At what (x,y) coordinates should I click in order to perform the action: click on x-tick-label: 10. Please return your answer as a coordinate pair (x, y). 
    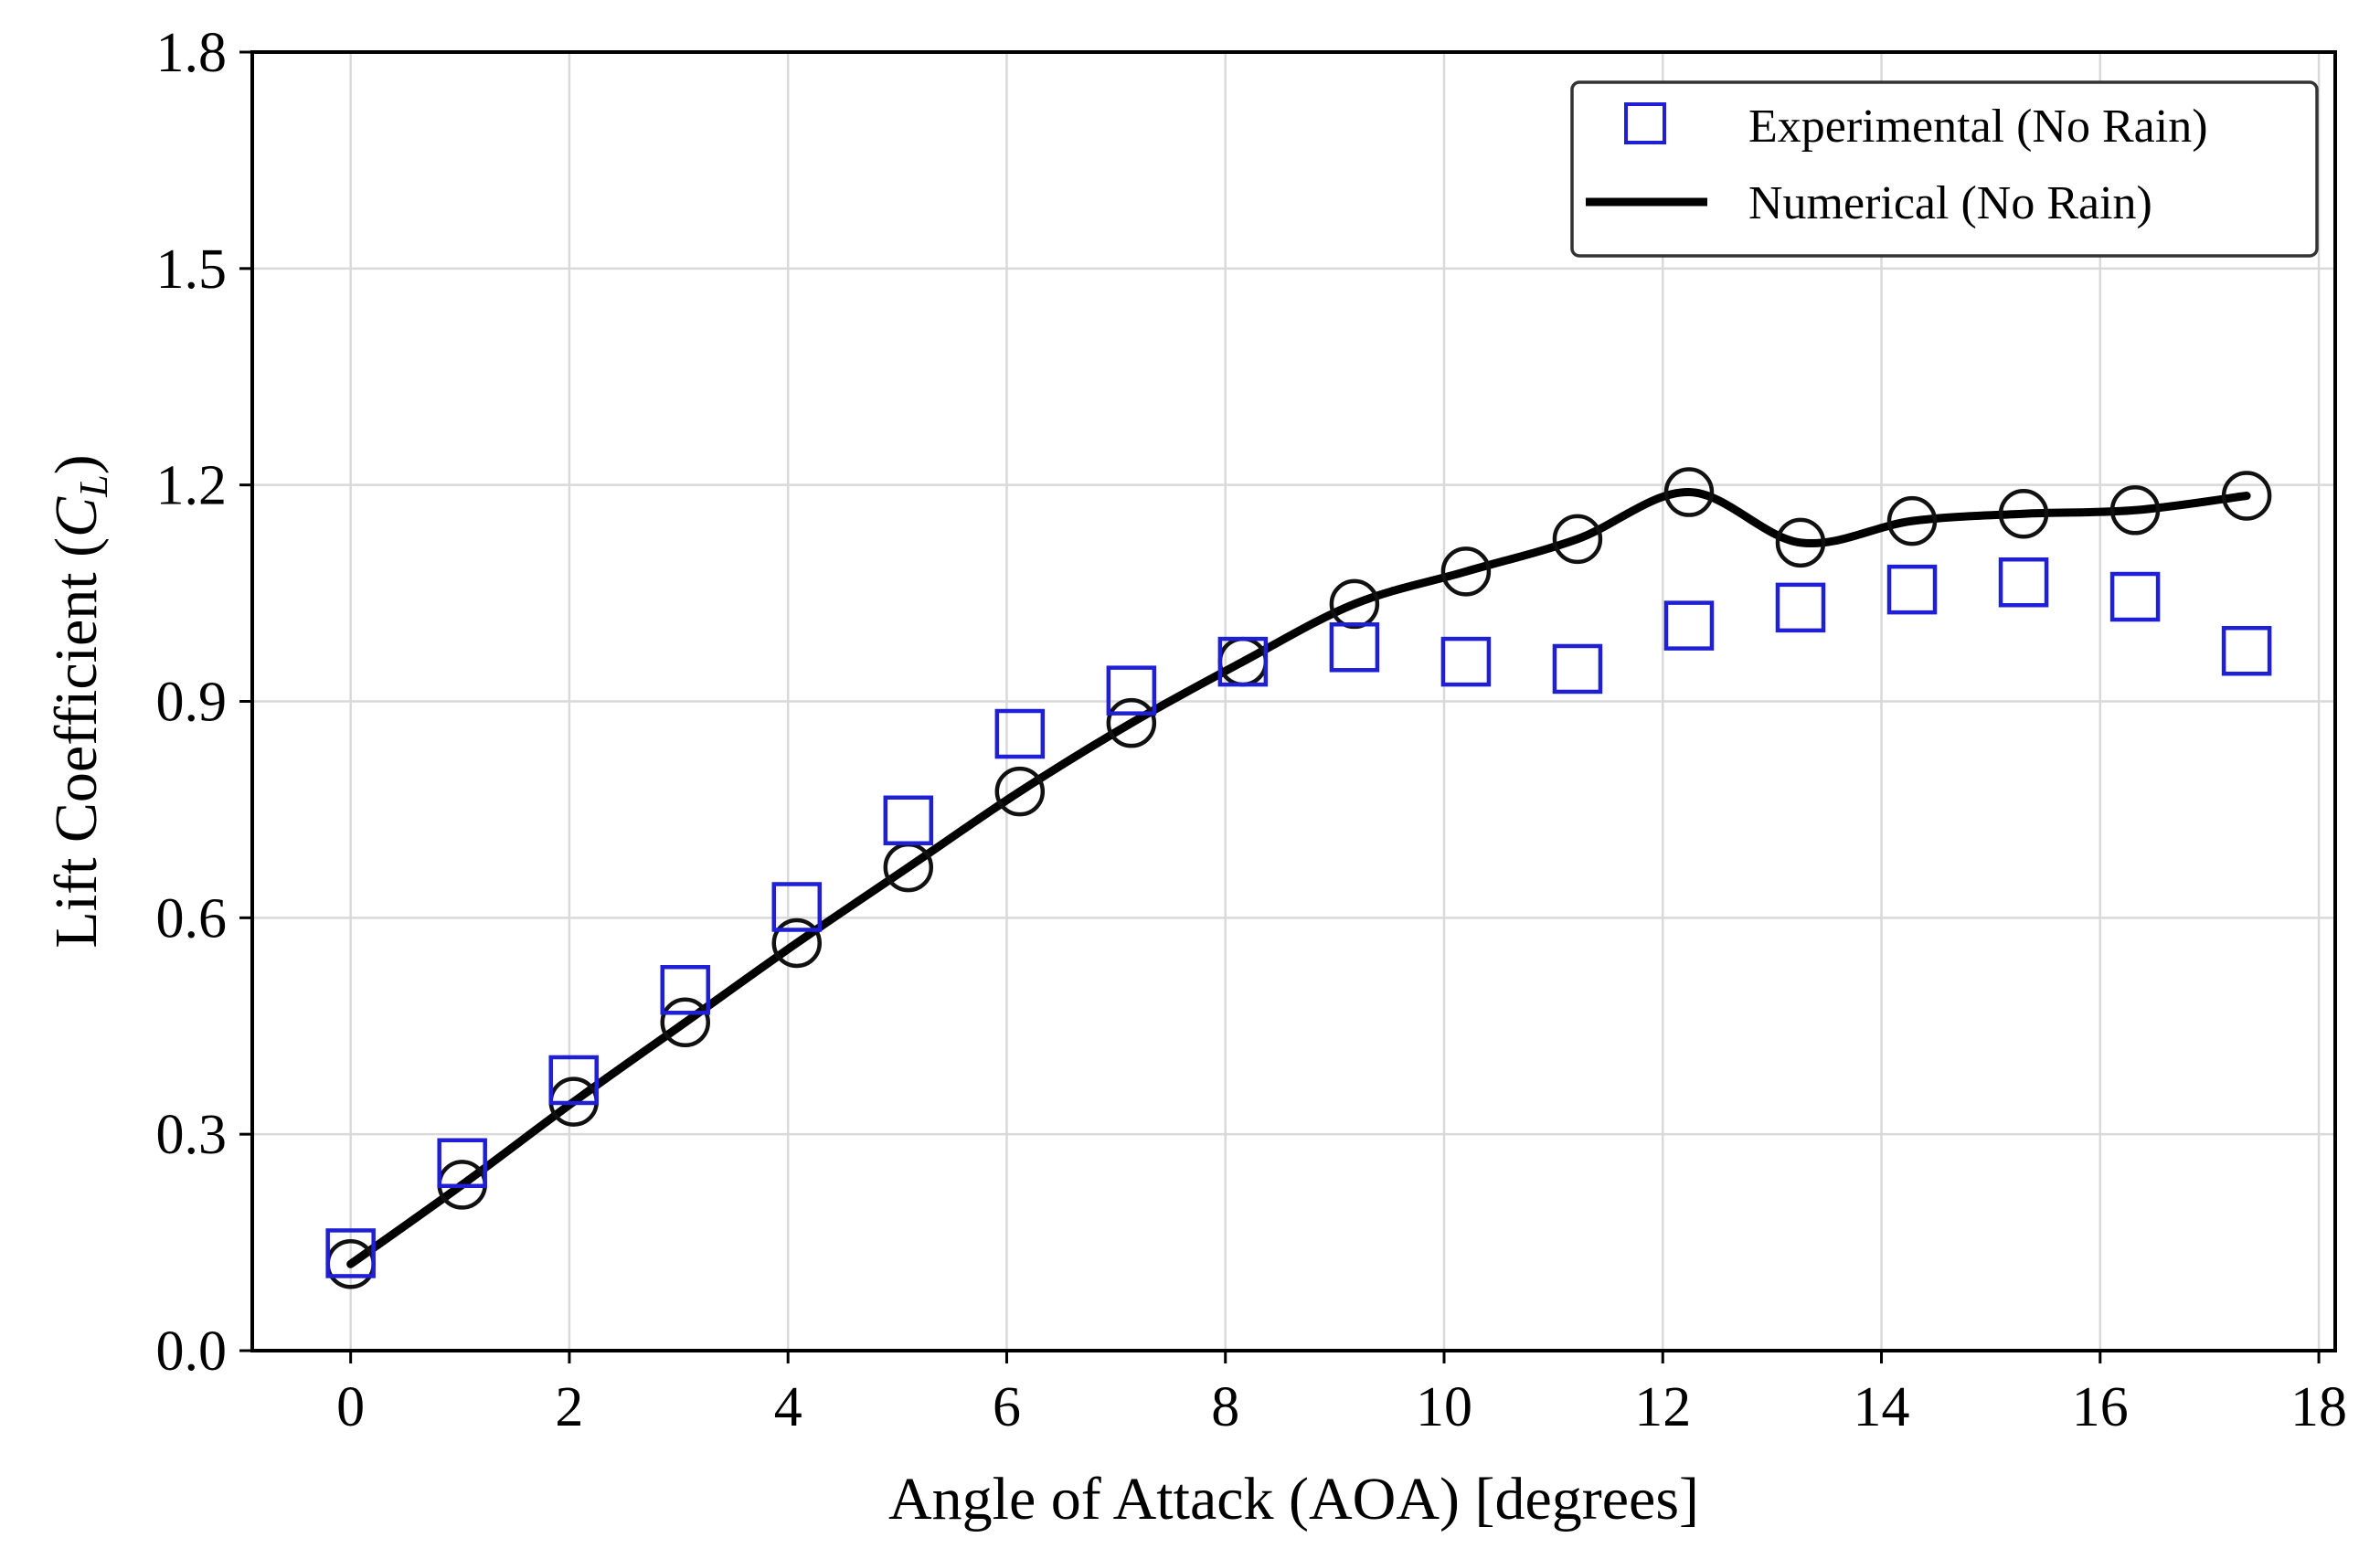
    Looking at the image, I should click on (1444, 1407).